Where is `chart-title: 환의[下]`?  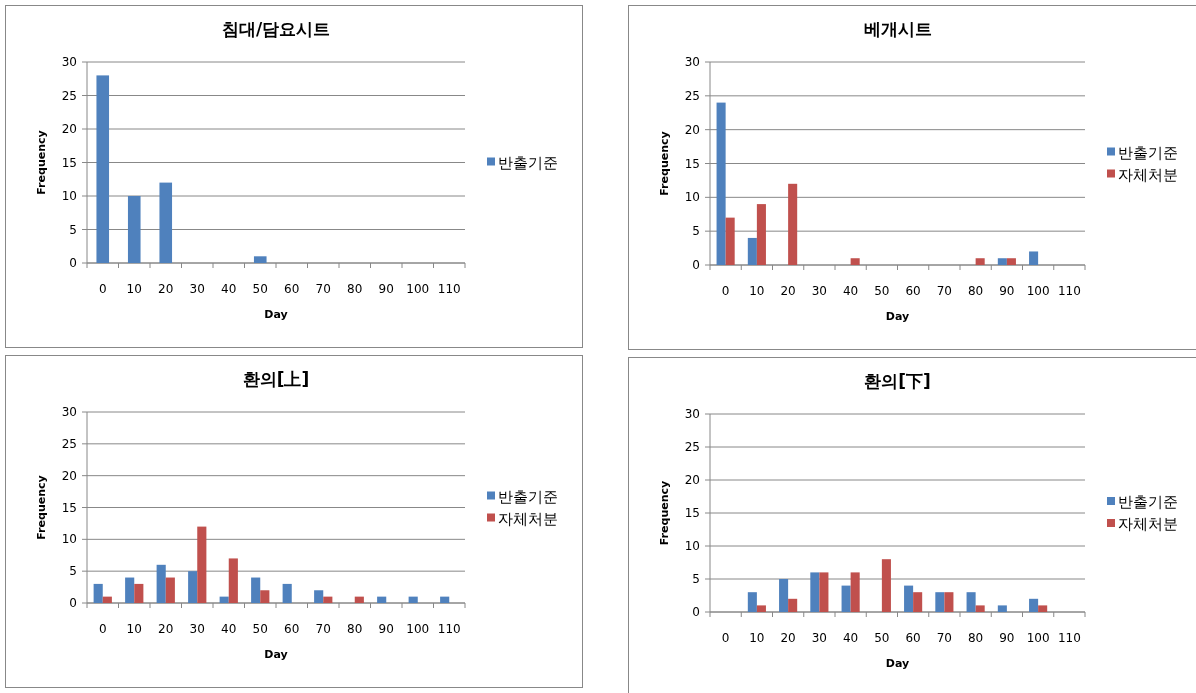 chart-title: 환의[下] is located at coordinates (897, 381).